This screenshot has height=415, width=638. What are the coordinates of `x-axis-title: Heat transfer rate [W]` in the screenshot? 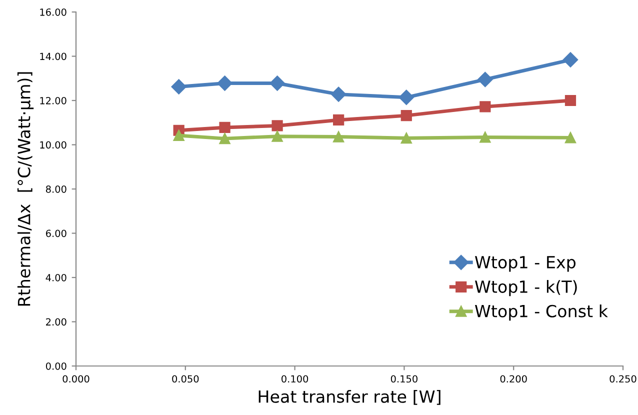 It's located at (349, 397).